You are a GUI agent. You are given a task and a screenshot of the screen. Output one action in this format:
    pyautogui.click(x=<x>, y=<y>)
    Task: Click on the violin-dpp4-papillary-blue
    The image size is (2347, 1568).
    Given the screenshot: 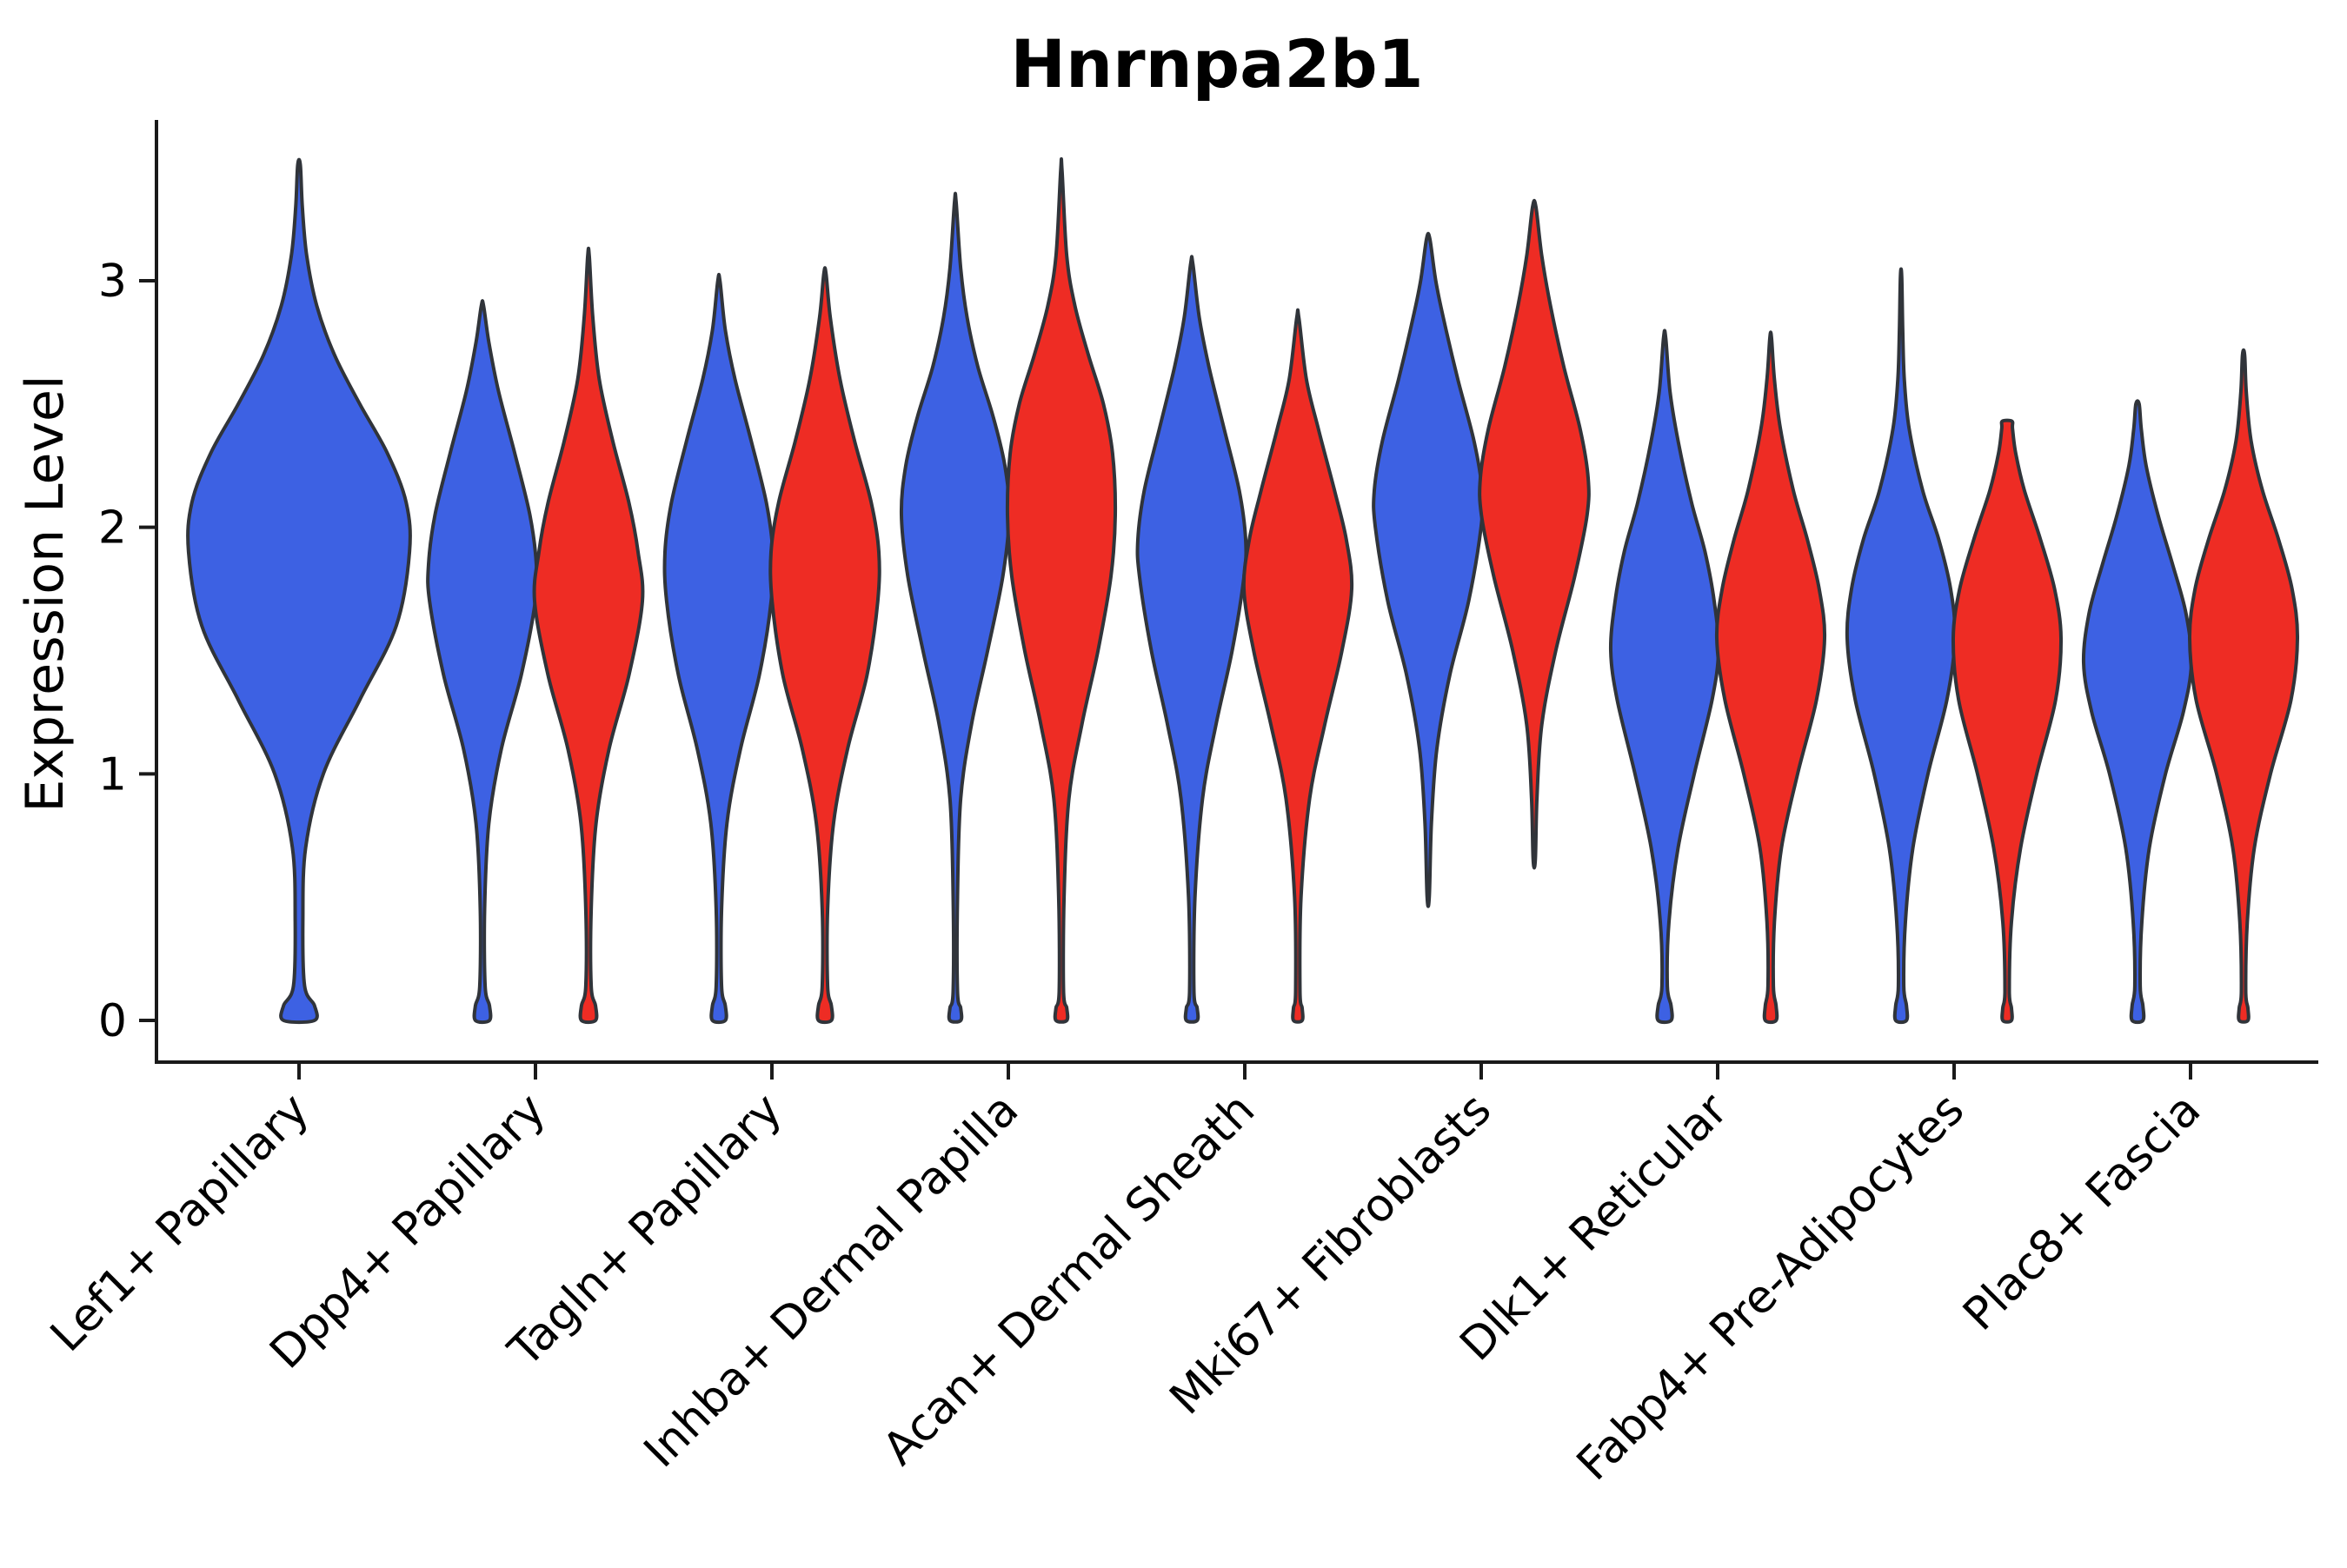 What is the action you would take?
    pyautogui.click(x=482, y=662)
    